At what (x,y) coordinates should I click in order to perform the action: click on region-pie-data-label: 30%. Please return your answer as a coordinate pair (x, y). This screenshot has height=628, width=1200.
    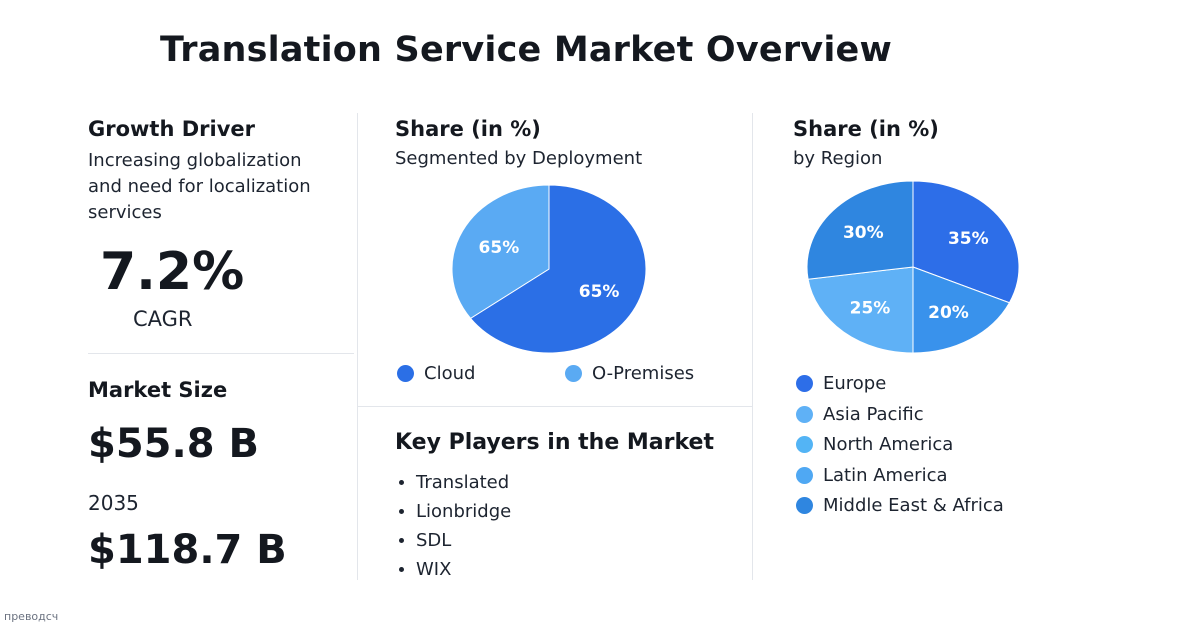
    Looking at the image, I should click on (863, 233).